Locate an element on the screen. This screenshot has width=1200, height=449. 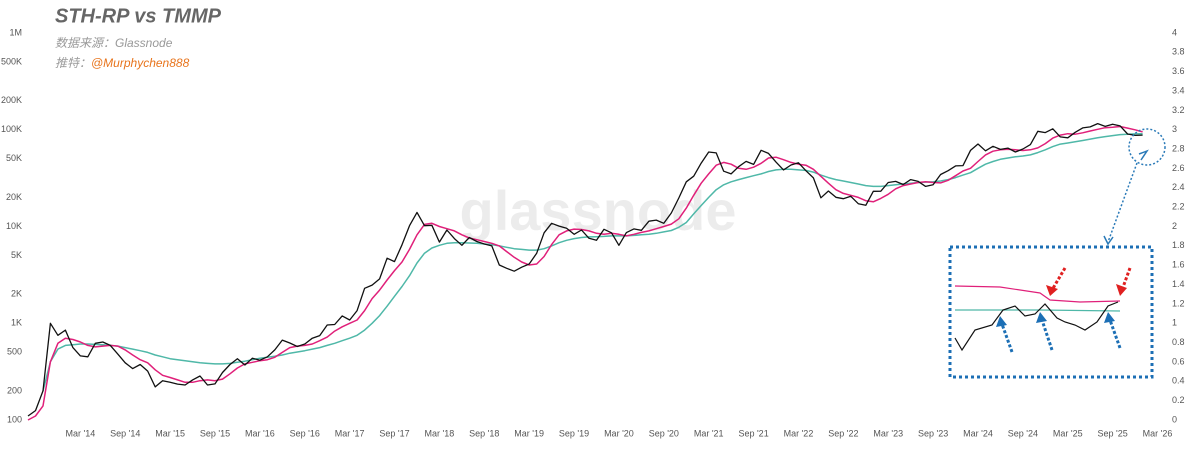
y-tick-label: 1K is located at coordinates (16, 323).